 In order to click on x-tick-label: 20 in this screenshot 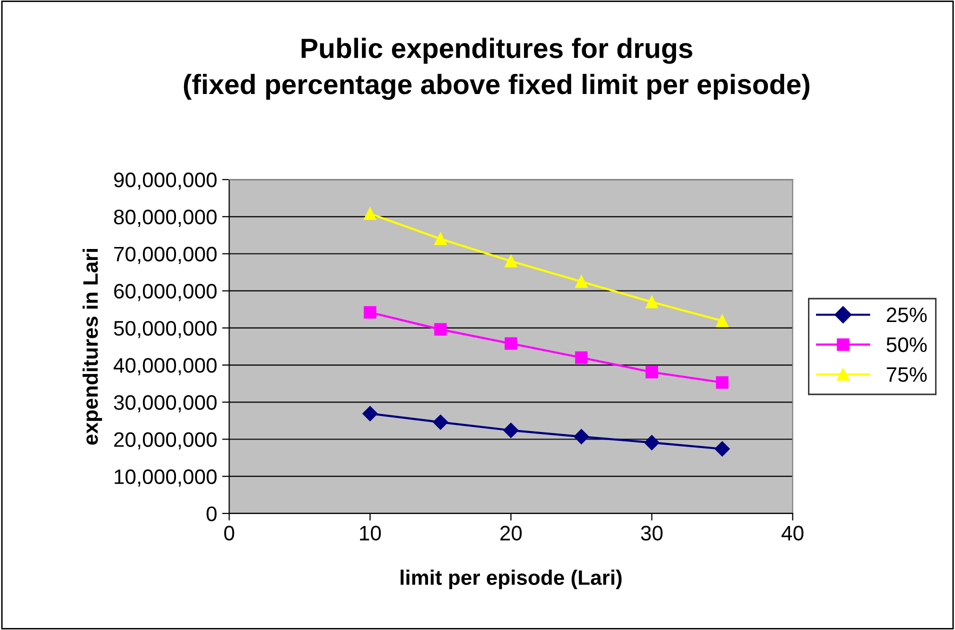, I will do `click(511, 533)`.